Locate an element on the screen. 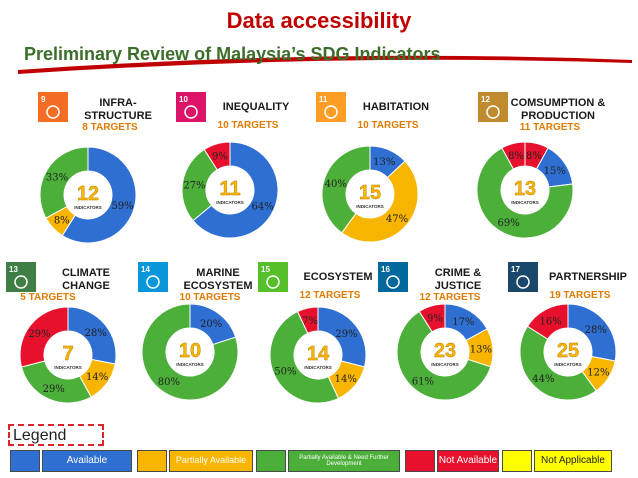  legend-label: Not Applicable is located at coordinates (573, 461).